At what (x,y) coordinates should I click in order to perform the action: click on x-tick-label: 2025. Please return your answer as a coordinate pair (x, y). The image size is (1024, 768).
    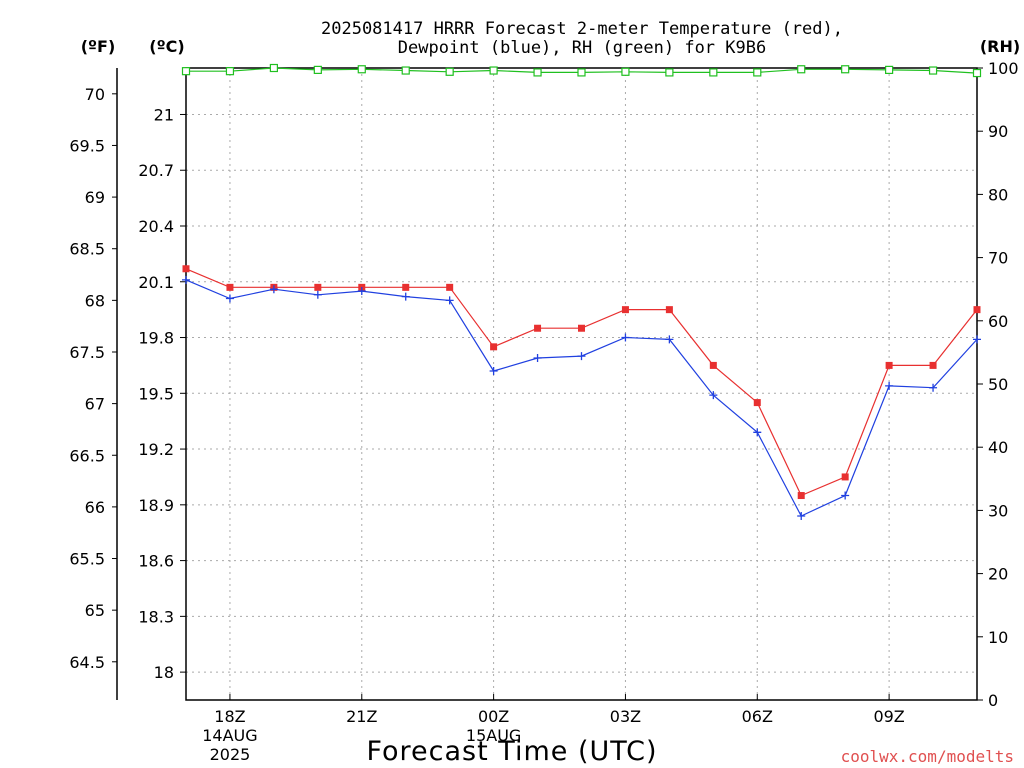
    Looking at the image, I should click on (230, 754).